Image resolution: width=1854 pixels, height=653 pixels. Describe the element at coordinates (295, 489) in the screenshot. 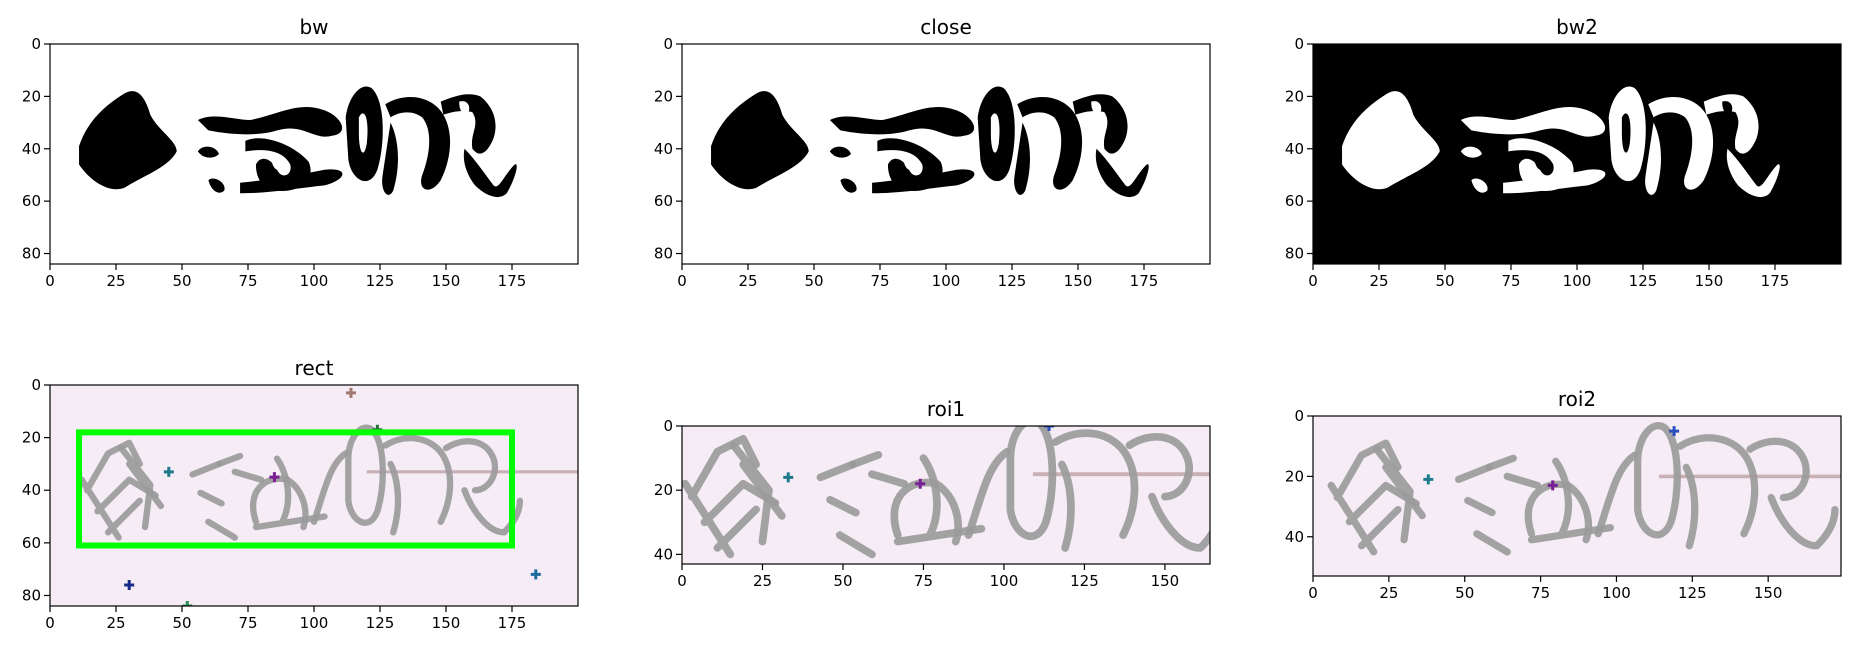

I see `bounding-box` at that location.